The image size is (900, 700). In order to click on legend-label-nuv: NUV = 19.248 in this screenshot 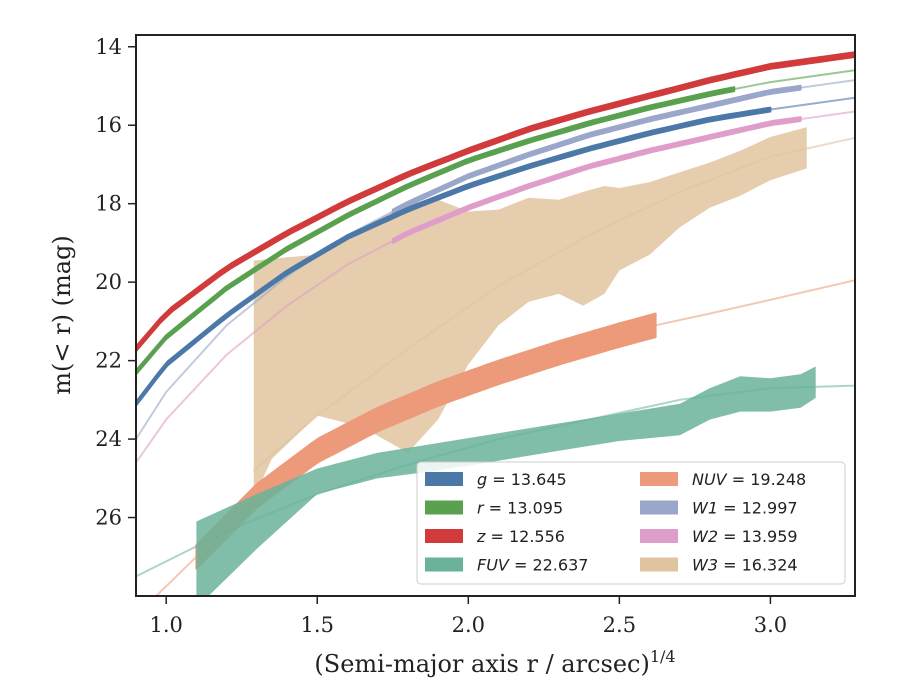, I will do `click(749, 479)`.